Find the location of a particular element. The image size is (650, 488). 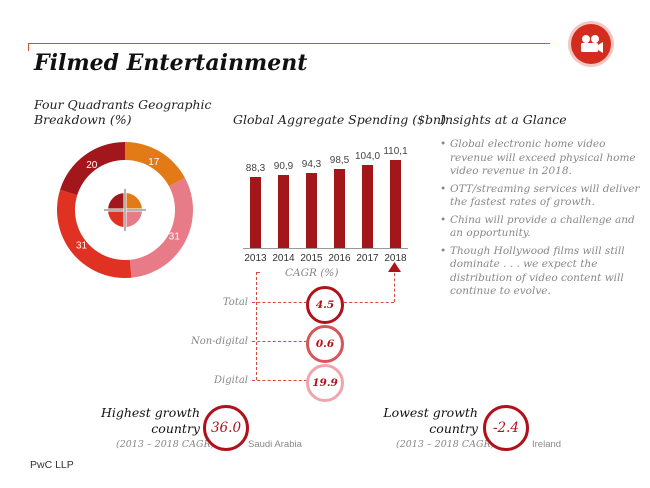

crosshair-quadrants-icon is located at coordinates (125, 210).